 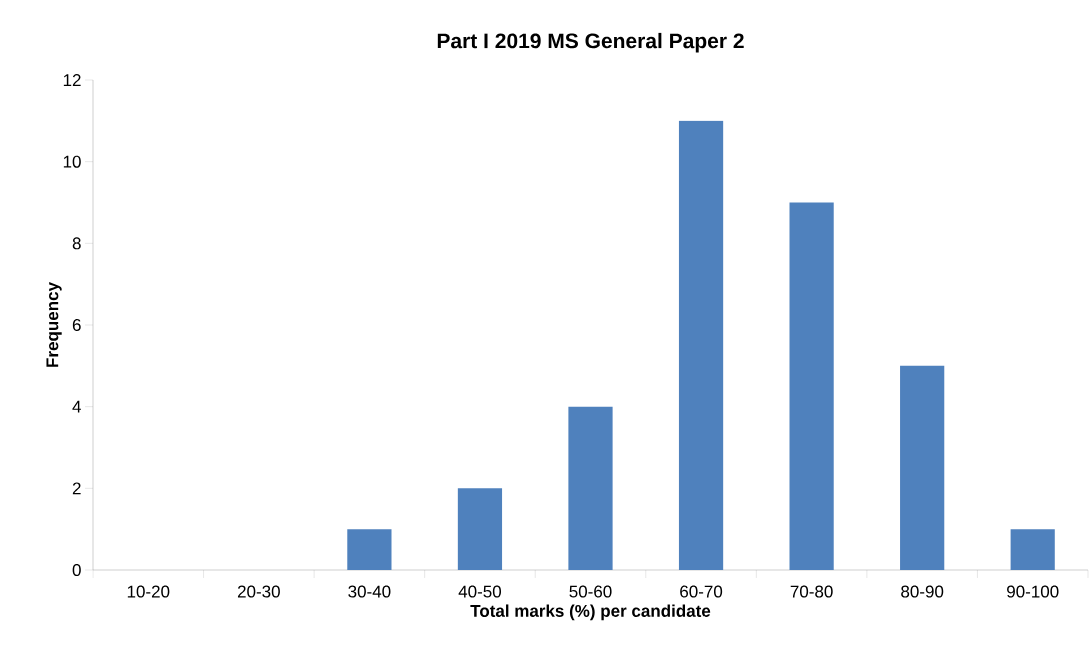 What do you see at coordinates (72, 80) in the screenshot?
I see `y-tick-label: 12` at bounding box center [72, 80].